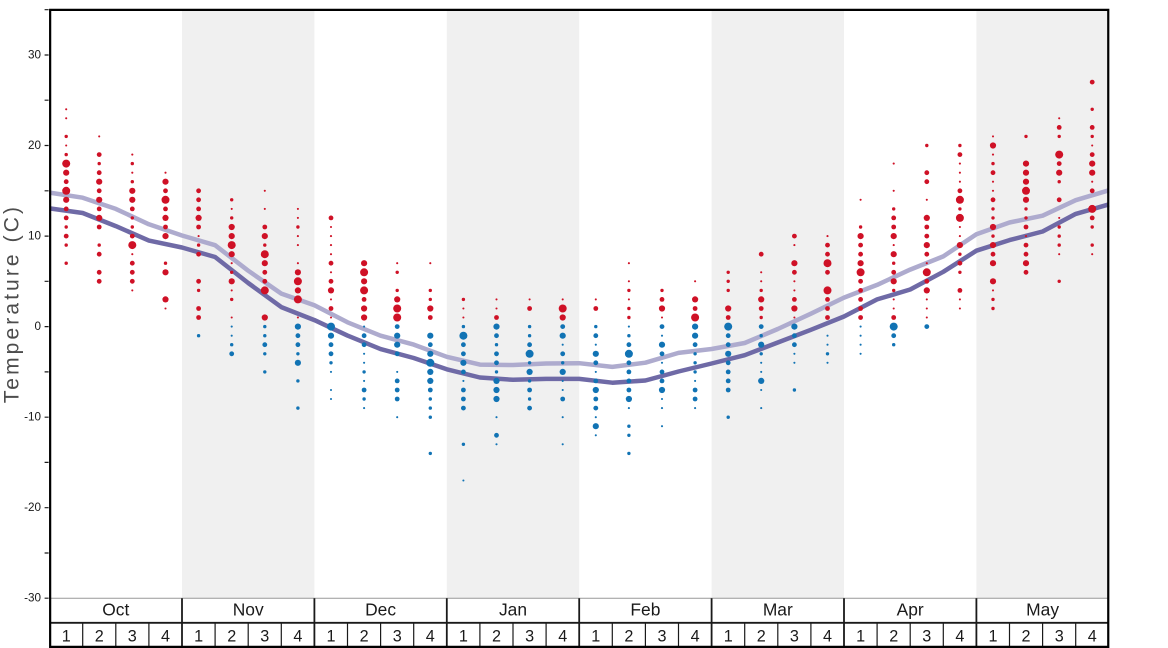 The image size is (1168, 648). What do you see at coordinates (32, 598) in the screenshot?
I see `svg-text: -30` at bounding box center [32, 598].